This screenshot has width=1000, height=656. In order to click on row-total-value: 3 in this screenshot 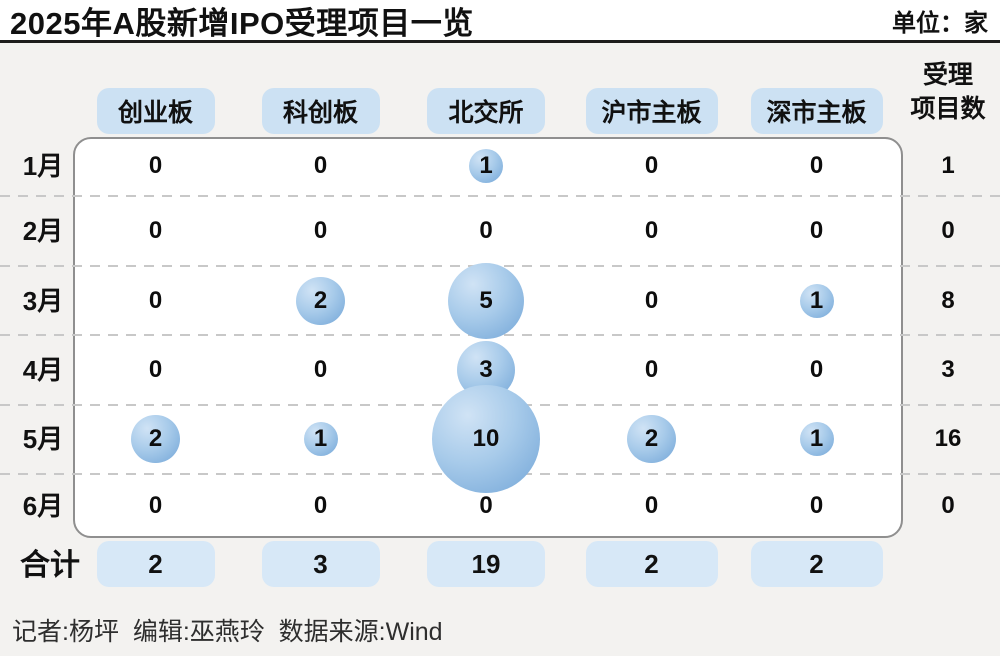, I will do `click(948, 369)`.